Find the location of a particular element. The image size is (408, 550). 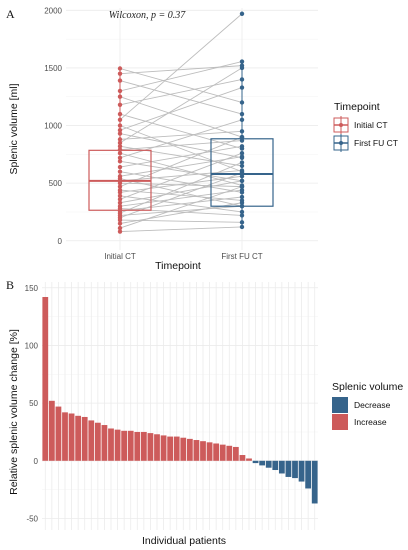

panel-b-legend: Splenic volume Decrease Increase is located at coordinates (367, 405).